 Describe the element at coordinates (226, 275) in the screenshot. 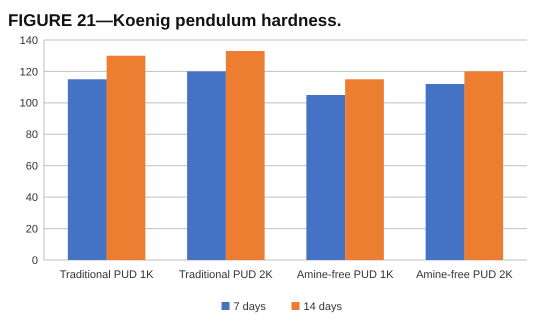

I see `x-tick-label: Traditional PUD 2K` at that location.